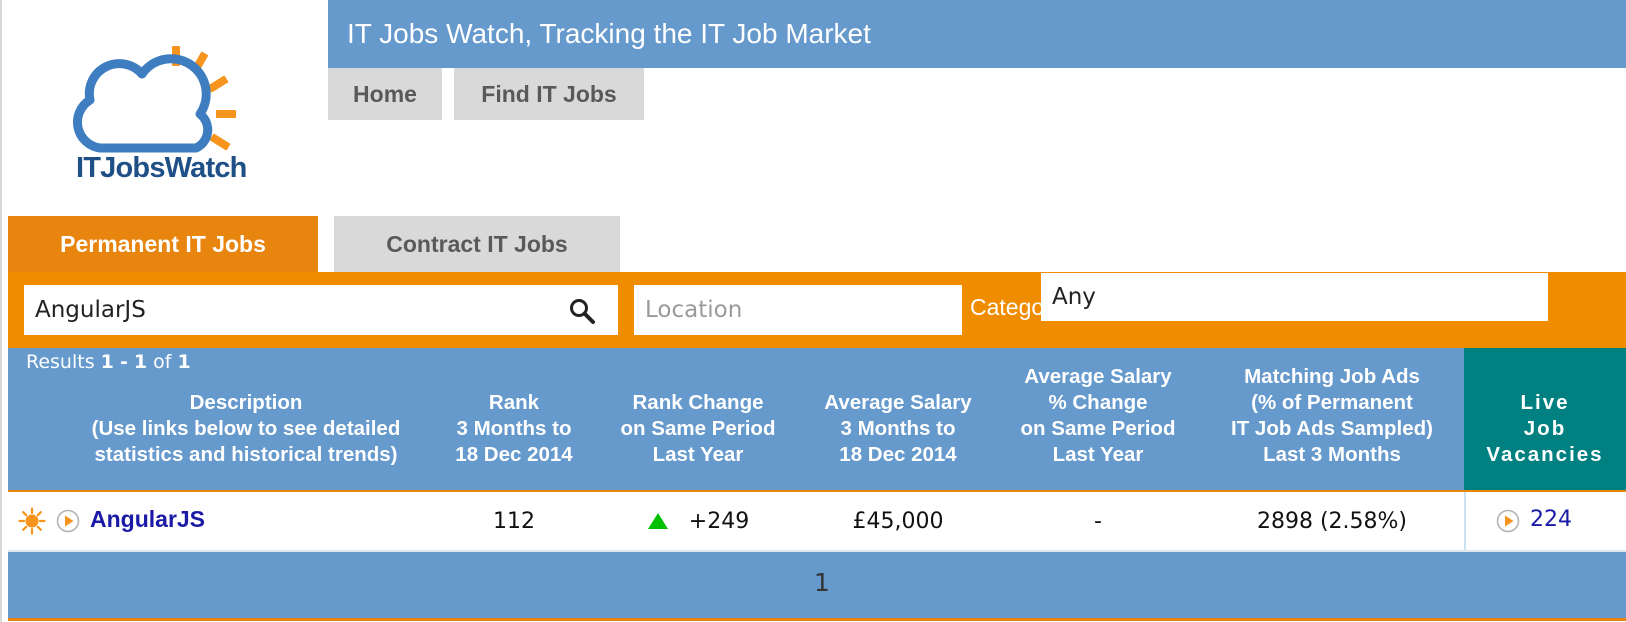 Image resolution: width=1626 pixels, height=622 pixels. I want to click on site-logo: ITJobsWatch, so click(175, 113).